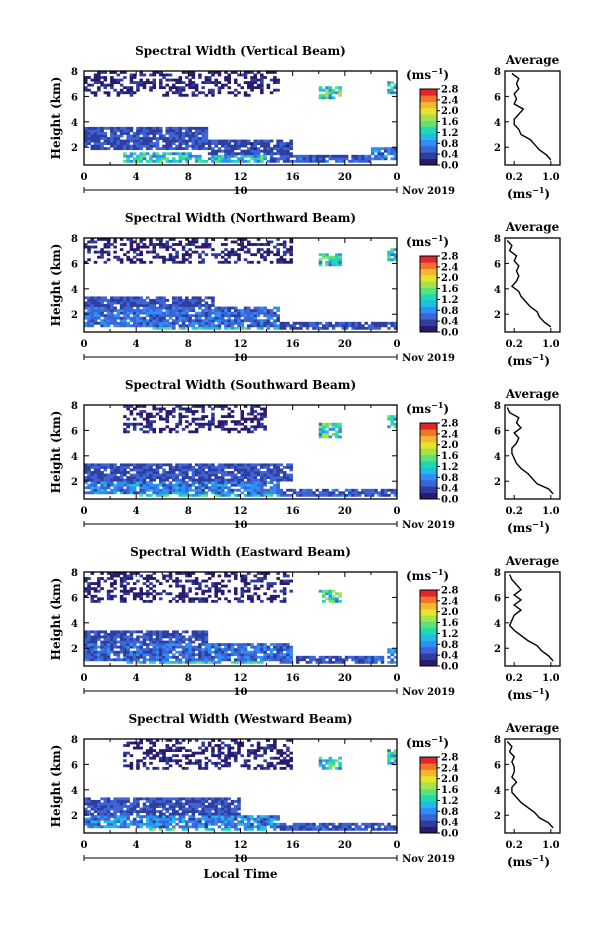 The height and width of the screenshot is (929, 615). I want to click on y-tick-label: 4, so click(74, 123).